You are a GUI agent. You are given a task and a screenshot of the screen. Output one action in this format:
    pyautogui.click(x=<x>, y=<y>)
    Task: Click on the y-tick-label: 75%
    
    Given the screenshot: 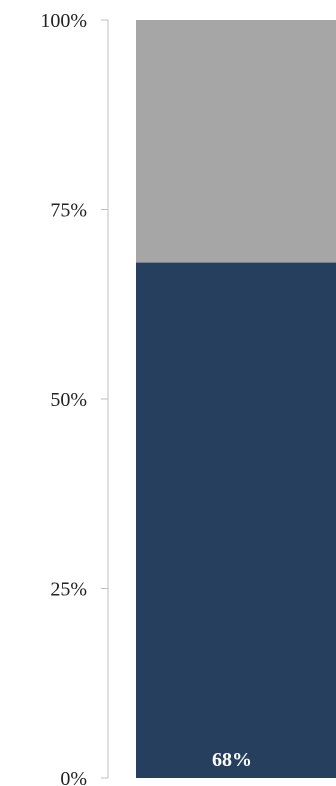 What is the action you would take?
    pyautogui.click(x=68, y=211)
    